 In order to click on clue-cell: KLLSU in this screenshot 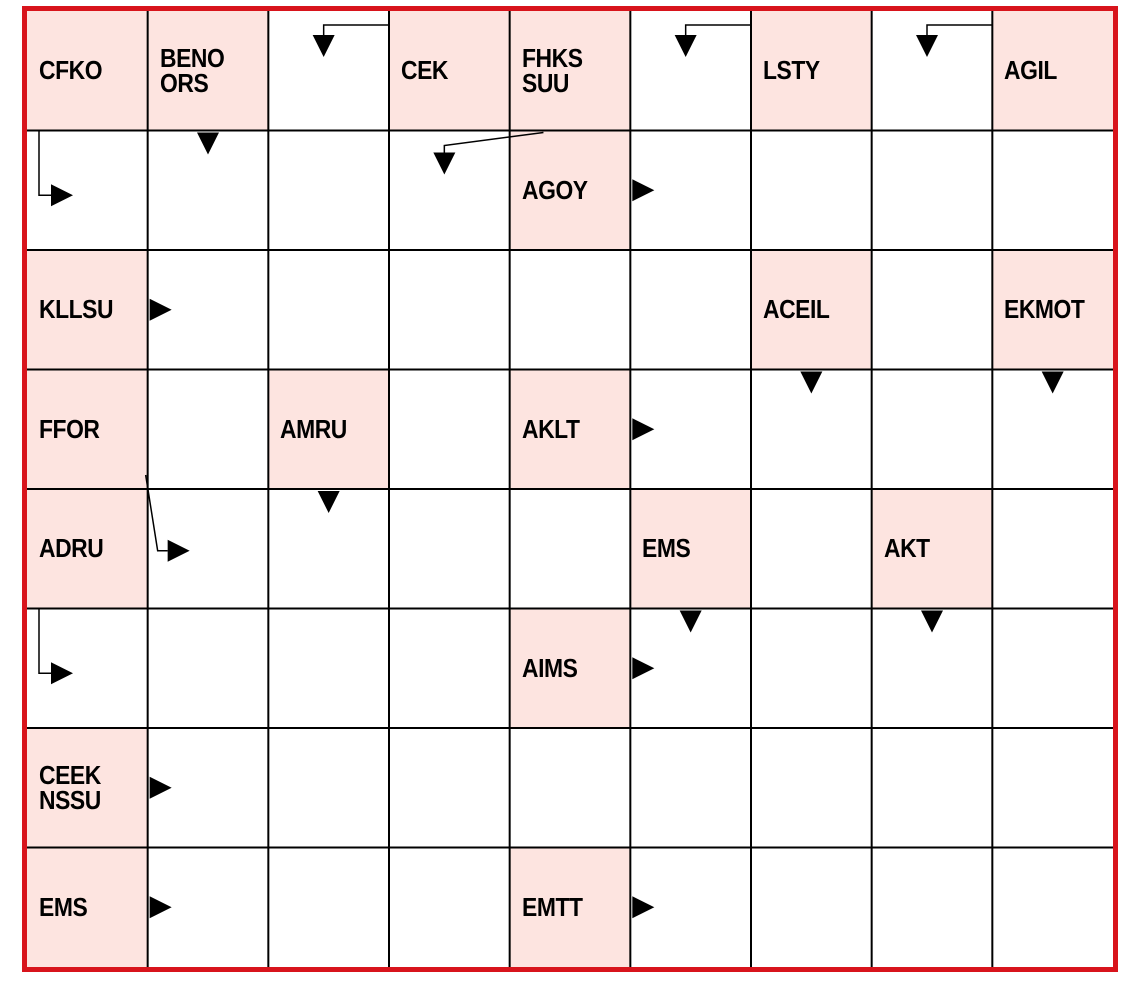, I will do `click(87, 310)`.